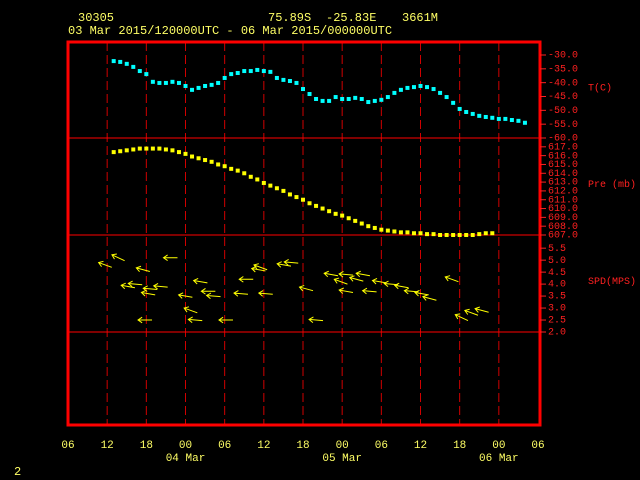  I want to click on y-tick-label: 4.0, so click(557, 285).